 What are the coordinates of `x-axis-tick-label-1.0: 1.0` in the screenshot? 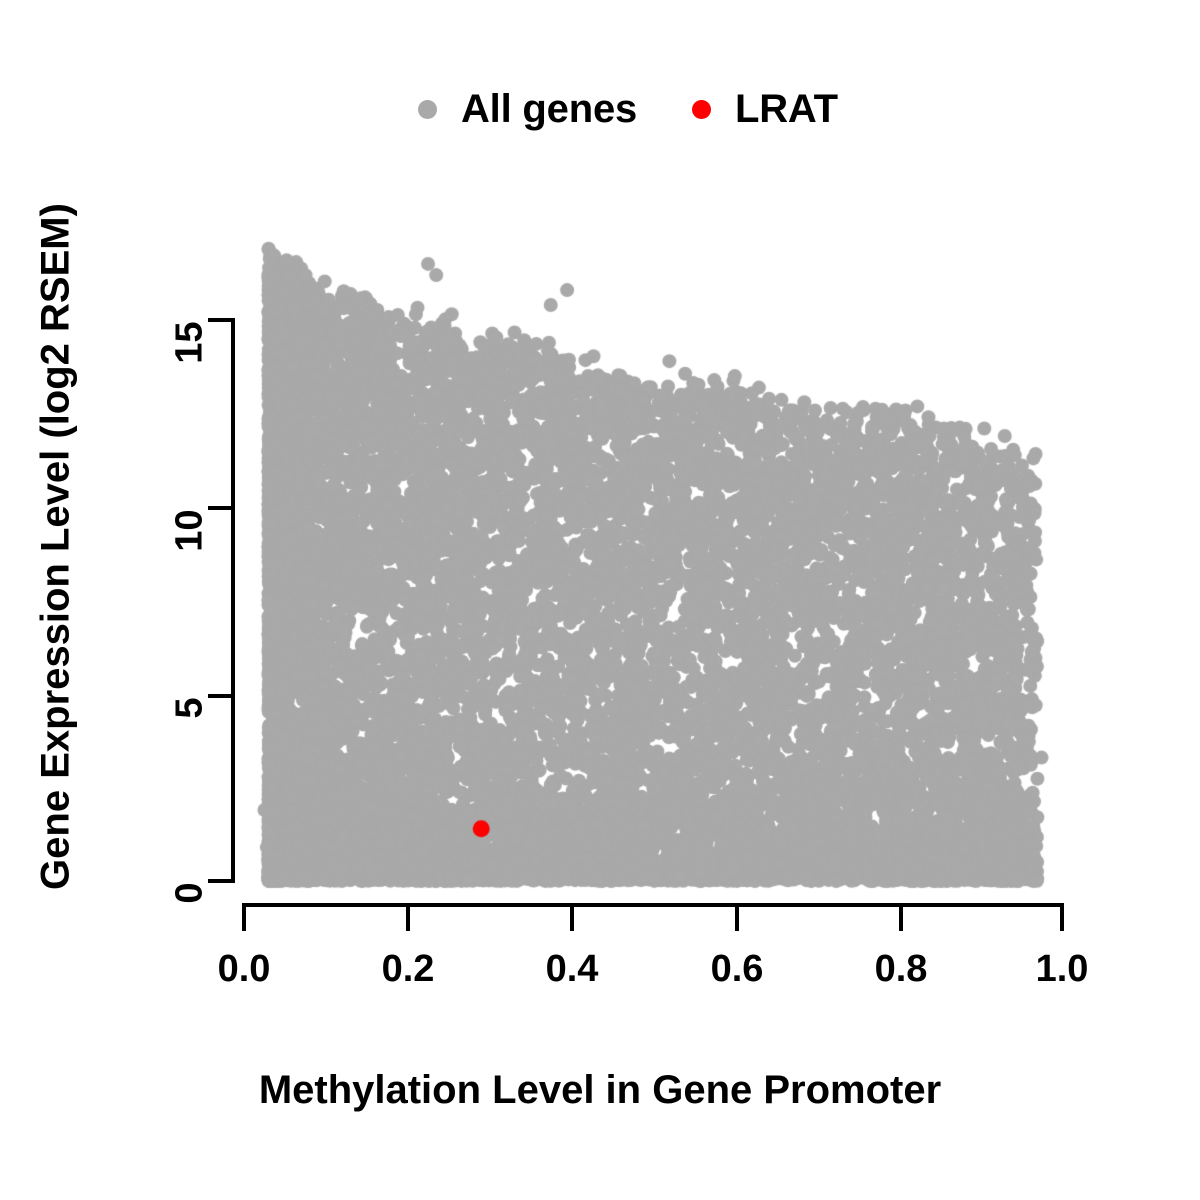 It's located at (1062, 969).